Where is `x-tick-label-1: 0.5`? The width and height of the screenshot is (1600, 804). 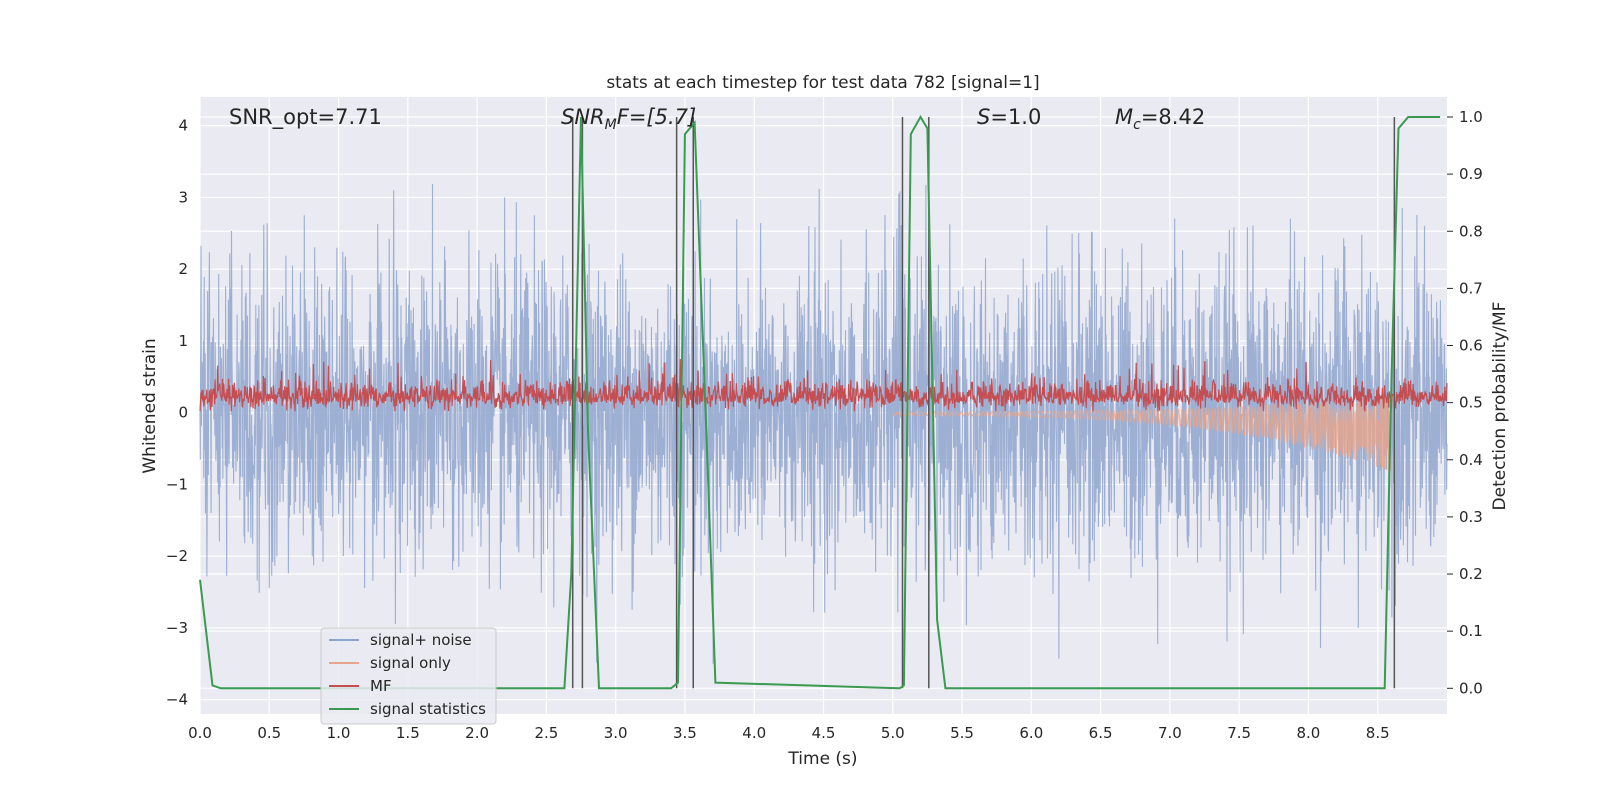
x-tick-label-1: 0.5 is located at coordinates (269, 733).